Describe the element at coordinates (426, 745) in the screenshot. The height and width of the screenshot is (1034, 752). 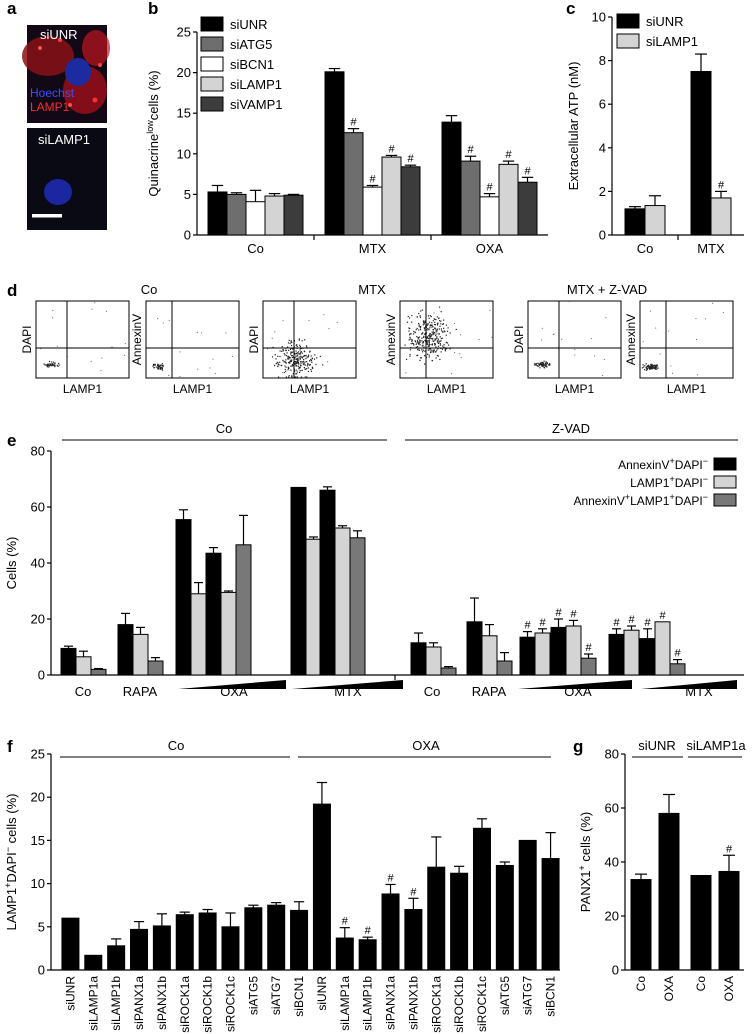
I see `panel-f-header-oxa: OXA` at that location.